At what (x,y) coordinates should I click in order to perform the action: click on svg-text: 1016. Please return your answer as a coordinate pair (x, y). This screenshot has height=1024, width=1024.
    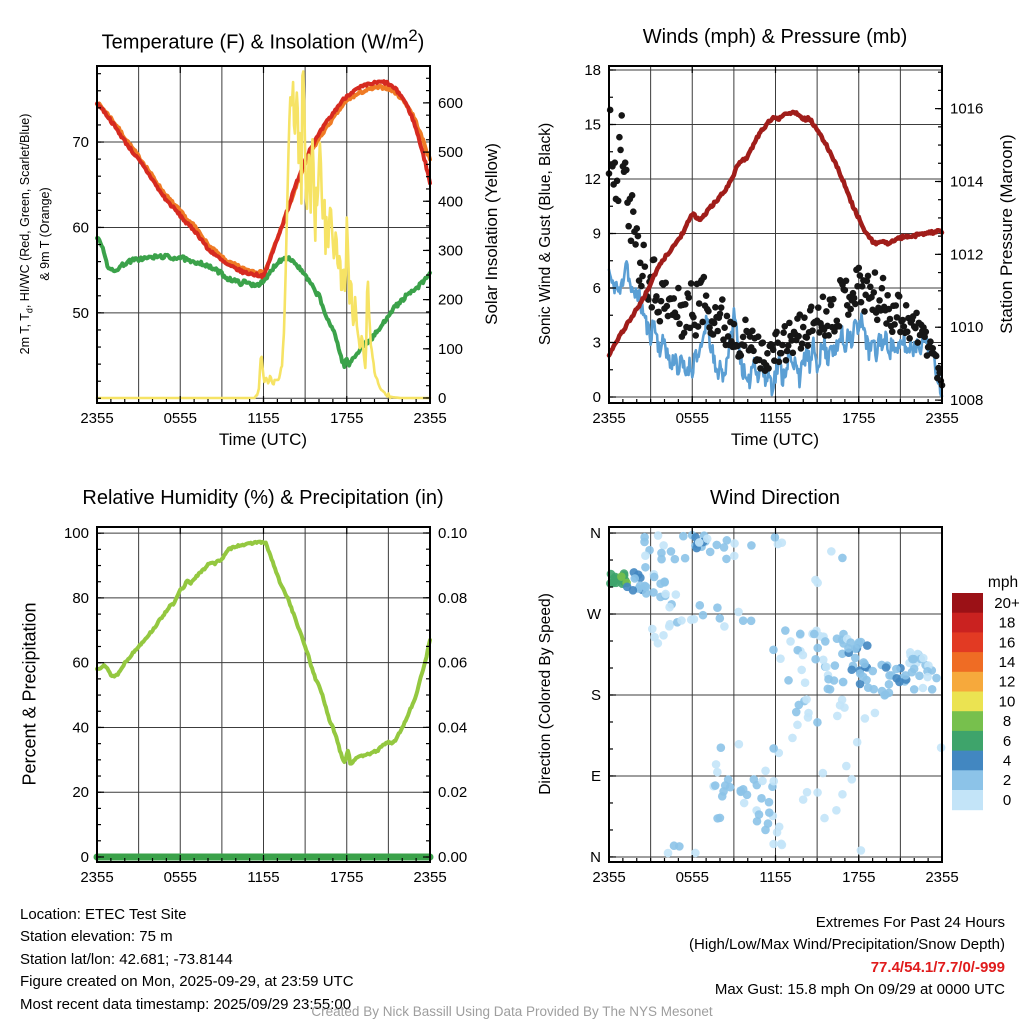
    Looking at the image, I should click on (966, 109).